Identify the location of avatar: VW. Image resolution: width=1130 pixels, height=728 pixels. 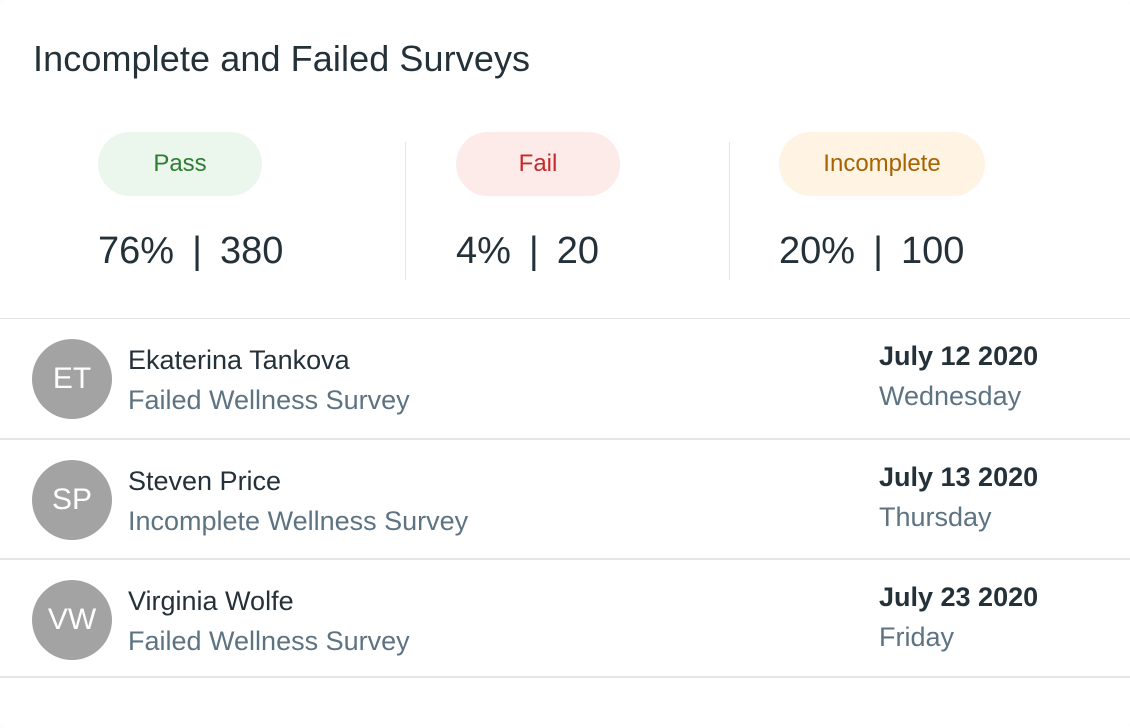
(72, 620).